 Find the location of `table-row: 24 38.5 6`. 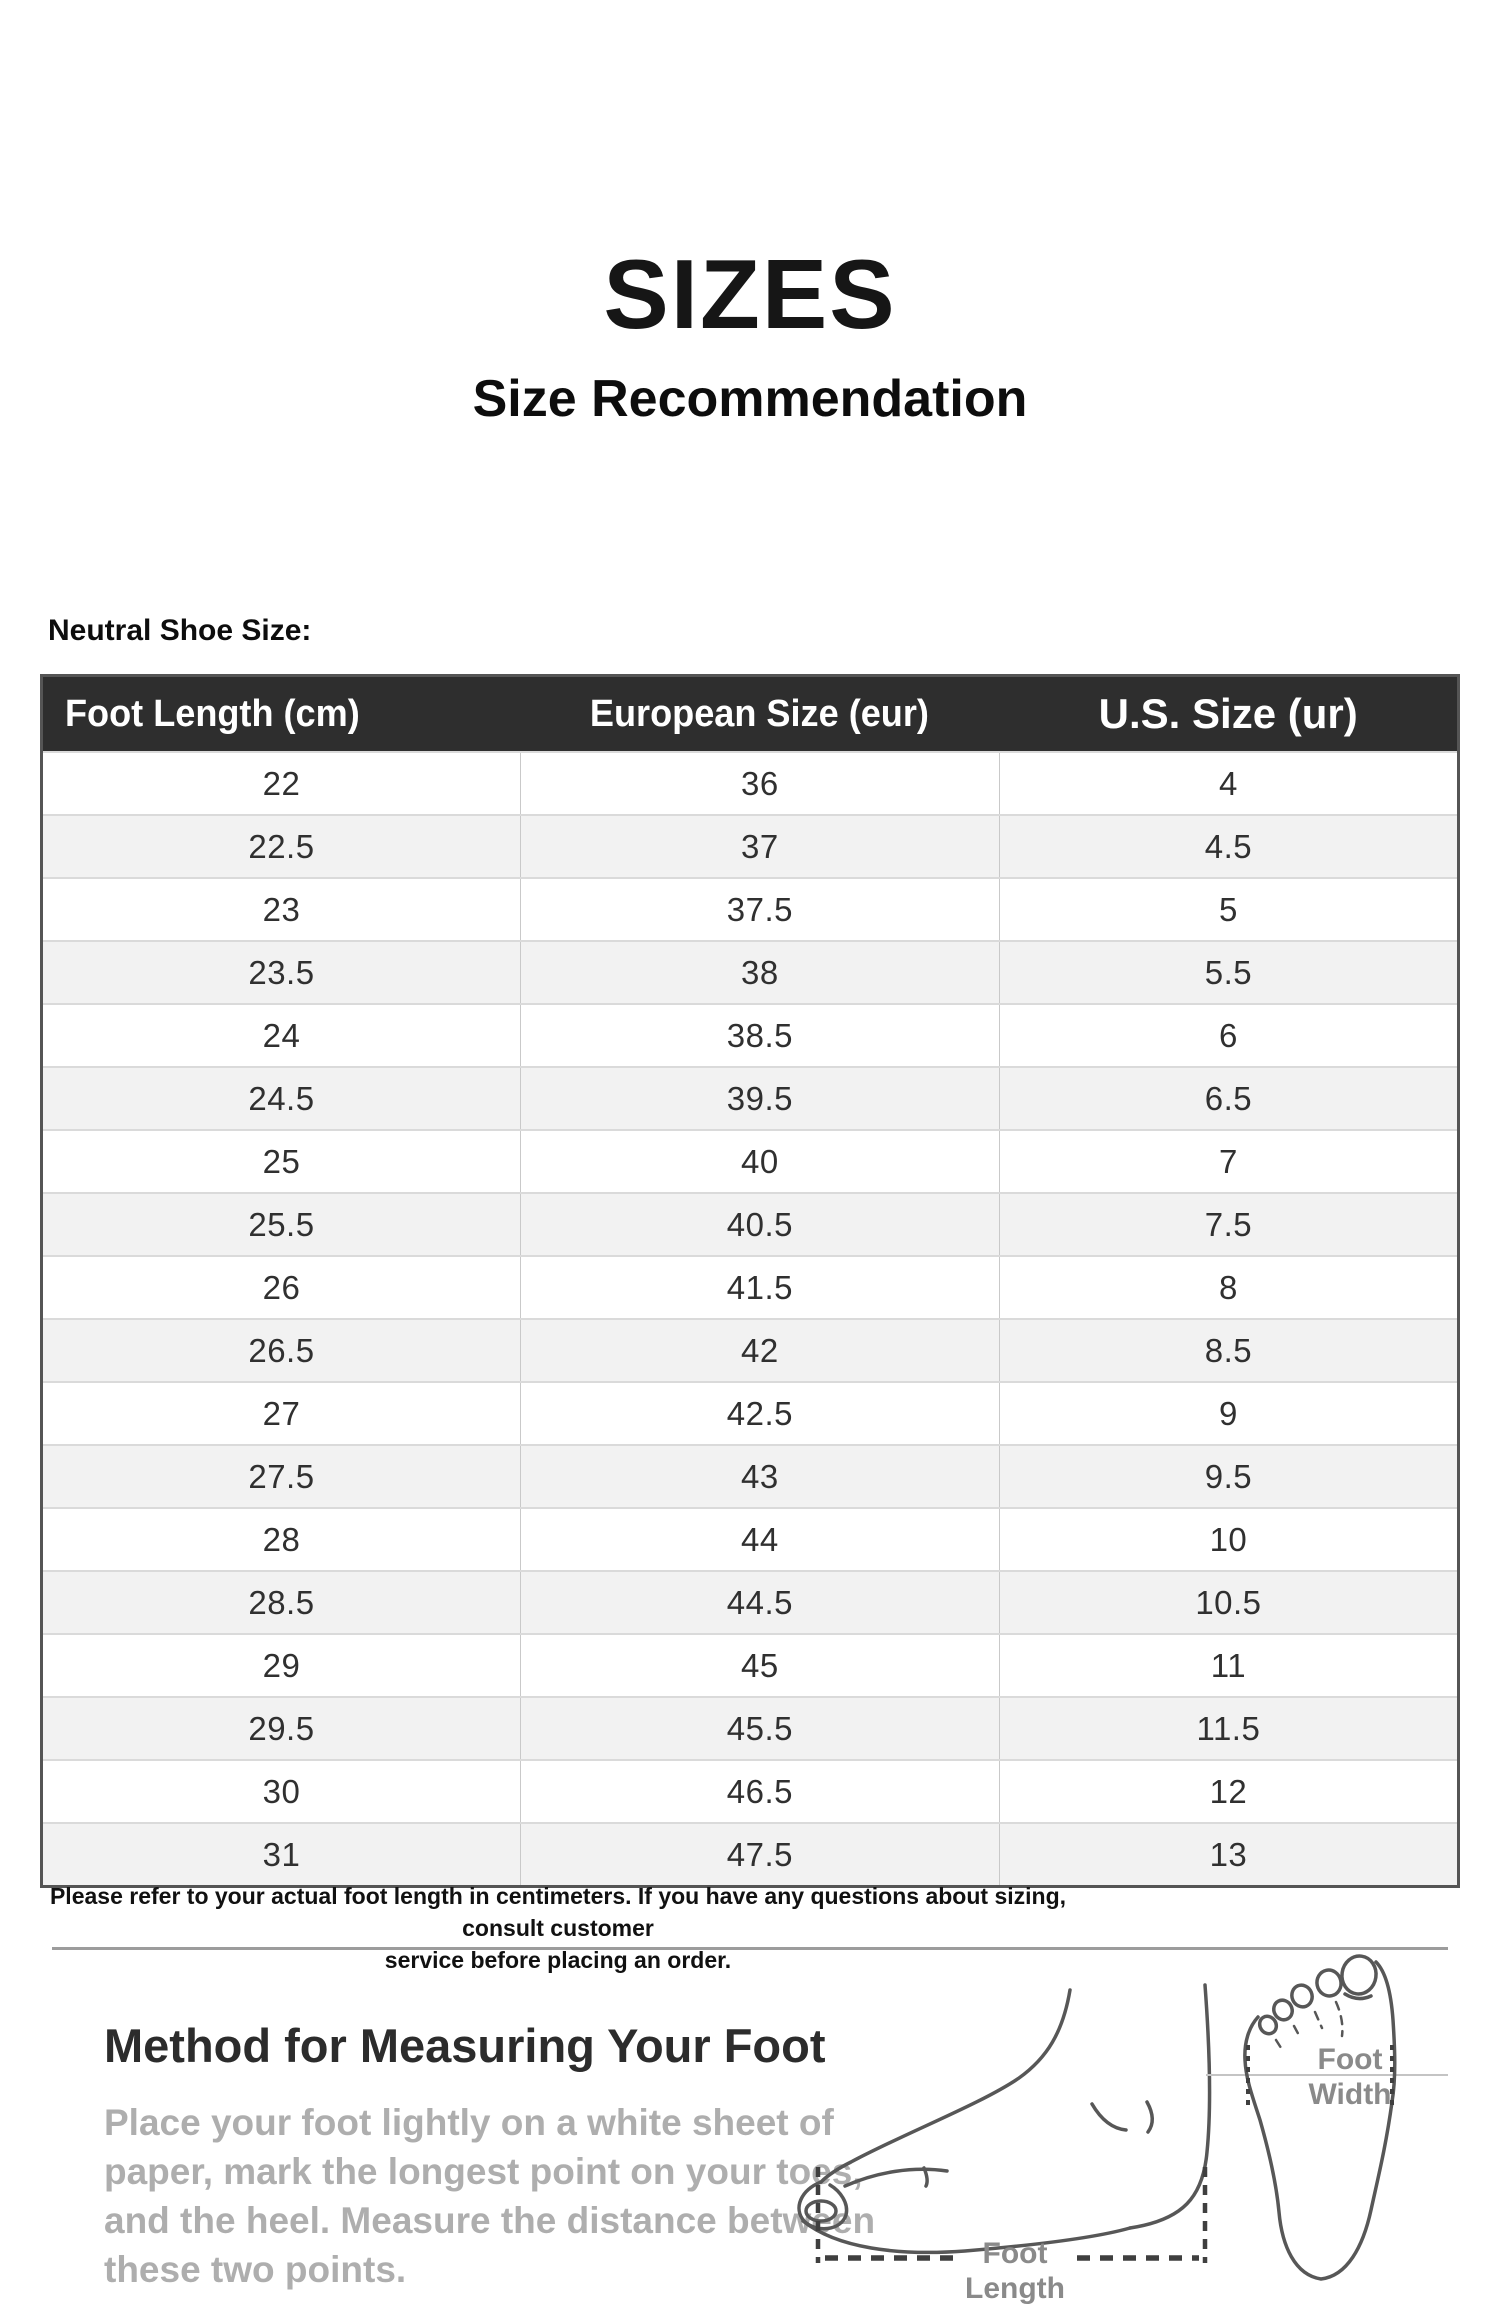

table-row: 24 38.5 6 is located at coordinates (750, 1035).